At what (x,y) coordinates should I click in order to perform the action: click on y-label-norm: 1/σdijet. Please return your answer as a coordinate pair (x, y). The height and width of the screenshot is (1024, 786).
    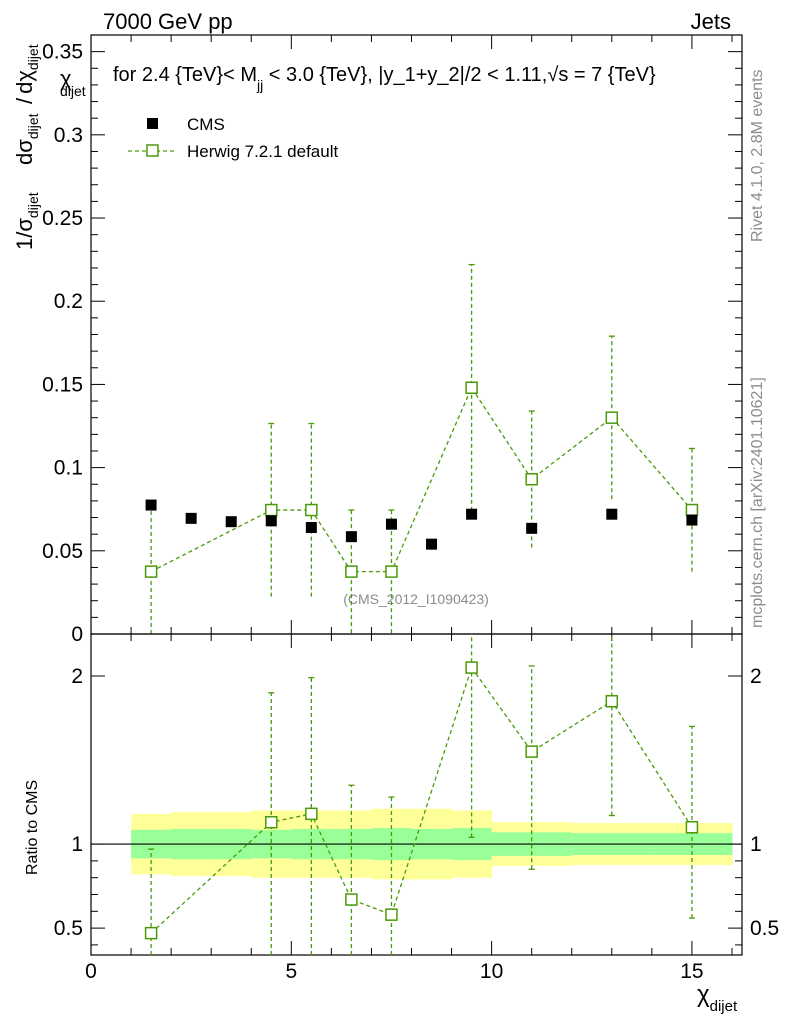
    Looking at the image, I should click on (26, 221).